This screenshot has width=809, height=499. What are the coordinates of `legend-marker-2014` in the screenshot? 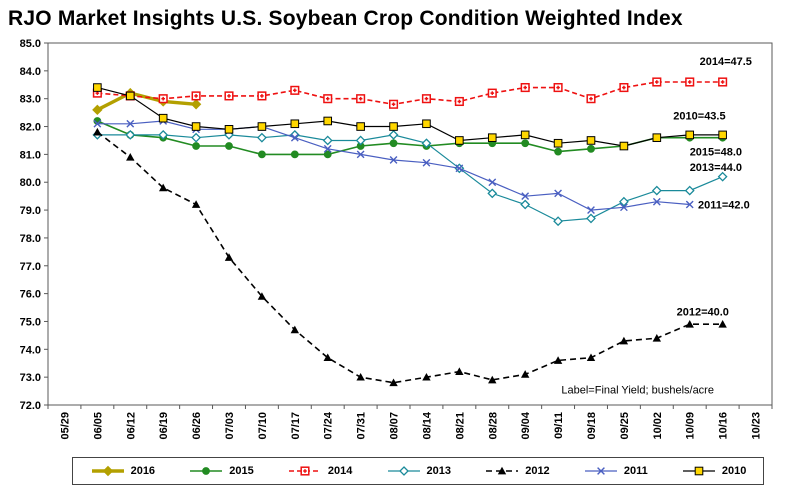 It's located at (304, 471).